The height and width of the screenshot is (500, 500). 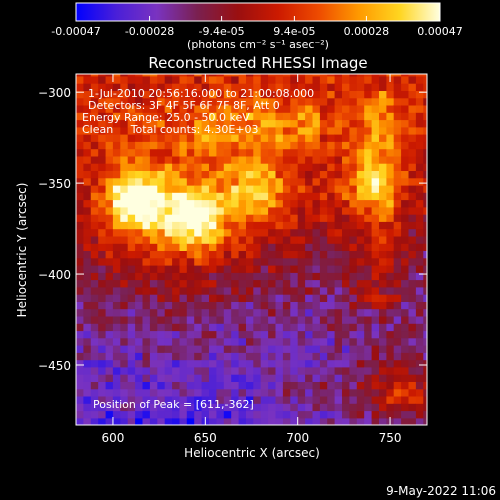 What do you see at coordinates (367, 31) in the screenshot?
I see `colorbar-tick-label: 0.00028` at bounding box center [367, 31].